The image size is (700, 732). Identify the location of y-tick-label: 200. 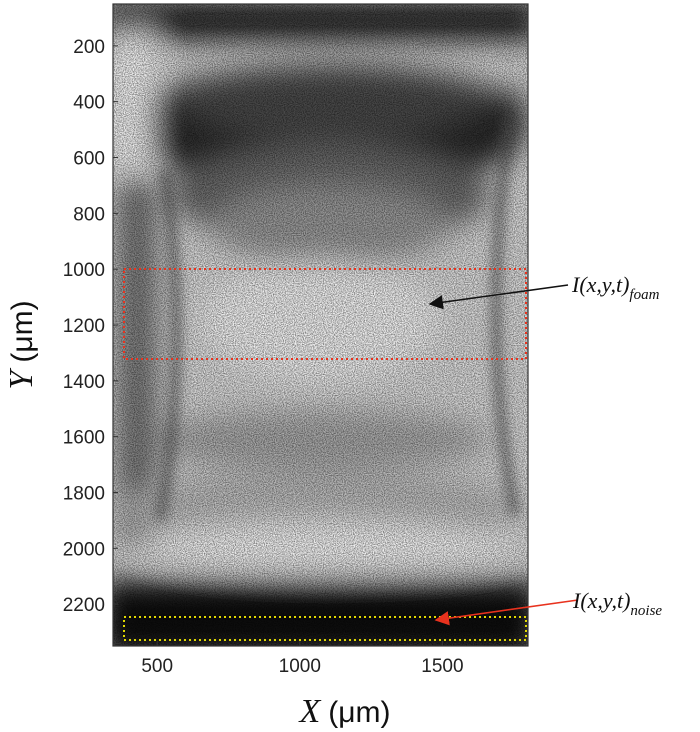
(89, 47).